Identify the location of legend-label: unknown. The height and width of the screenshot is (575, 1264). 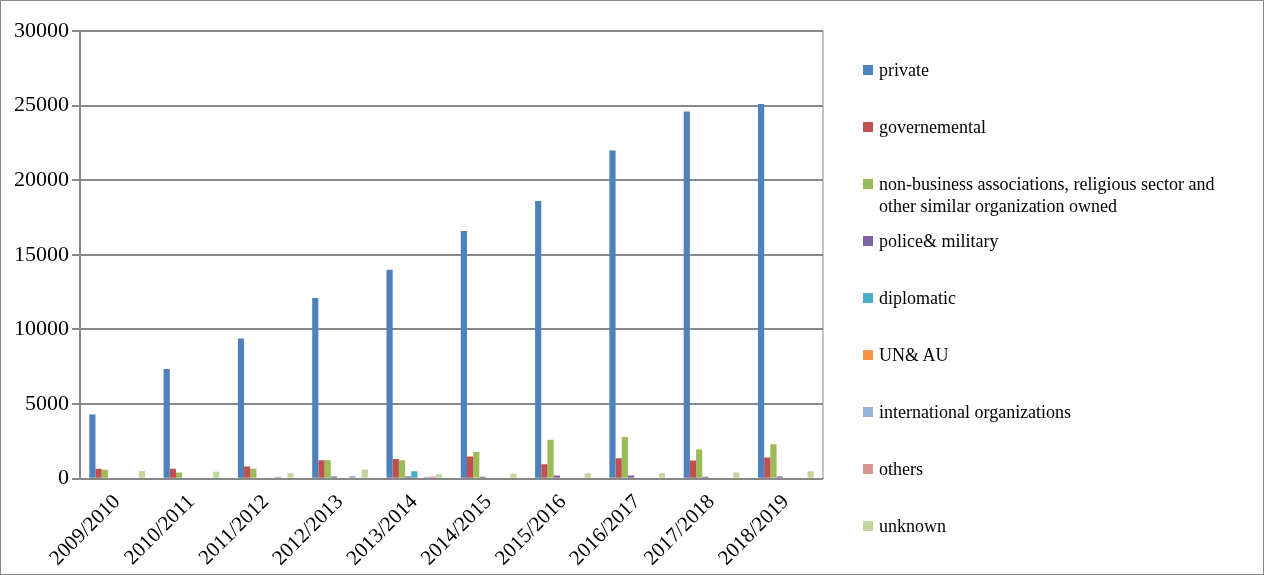
(913, 526).